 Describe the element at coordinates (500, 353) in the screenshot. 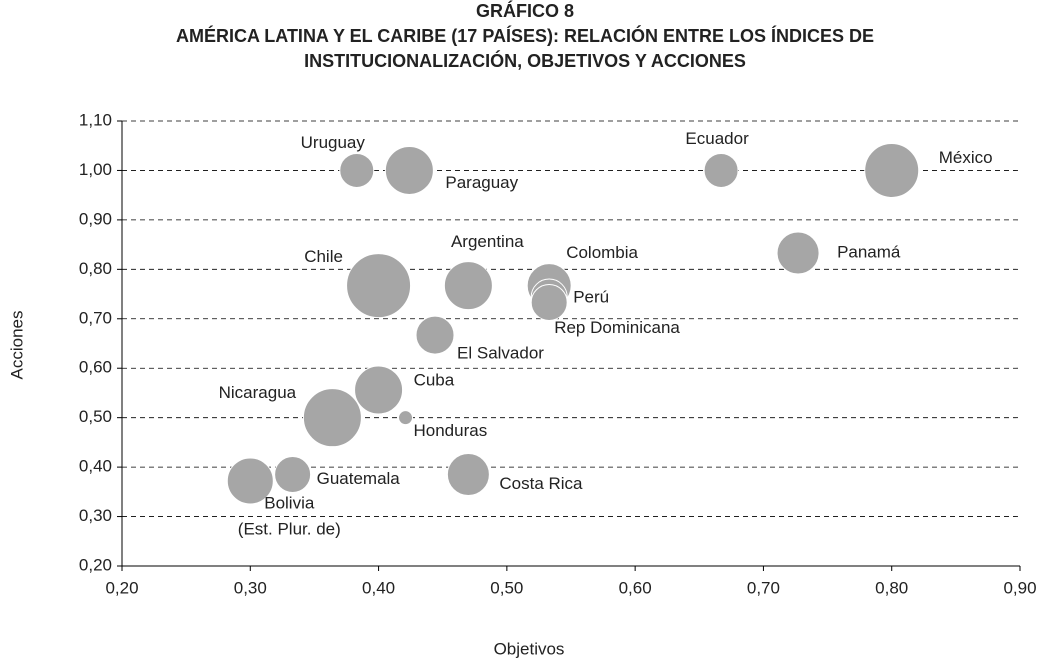

I see `point-label: El Salvador` at that location.